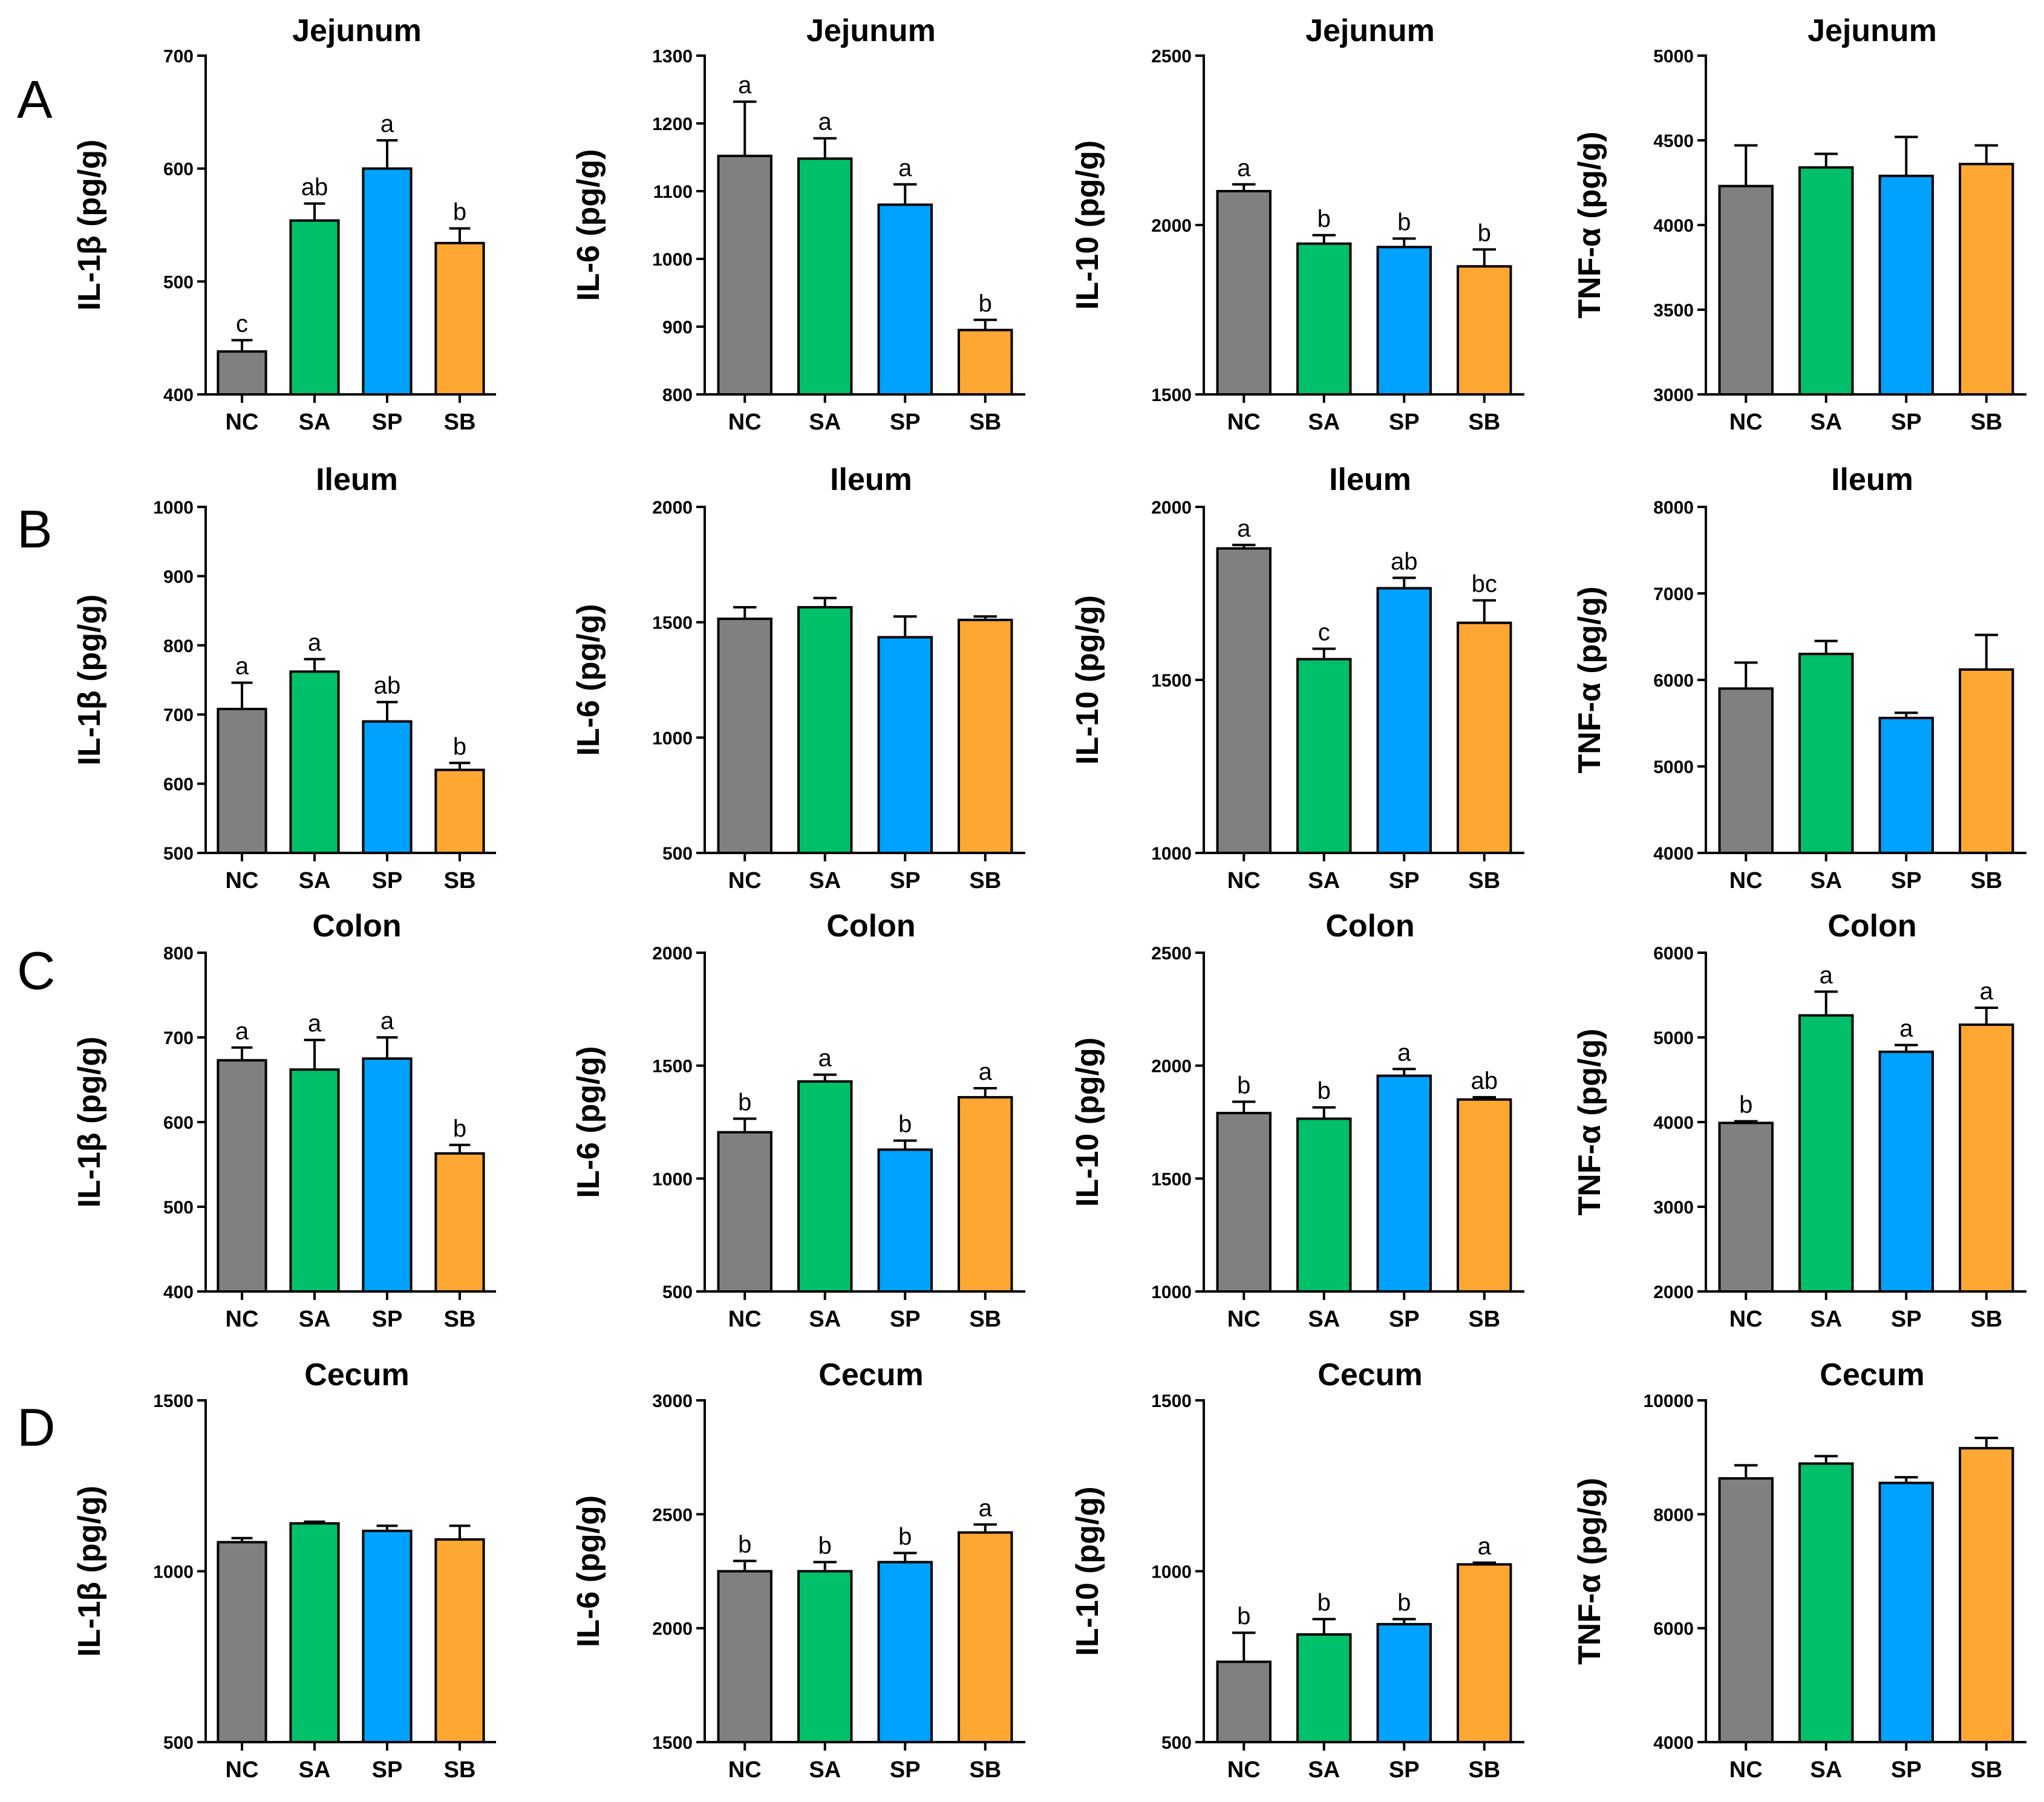  I want to click on y-axis-label: IL-10 (pg/g), so click(1087, 1122).